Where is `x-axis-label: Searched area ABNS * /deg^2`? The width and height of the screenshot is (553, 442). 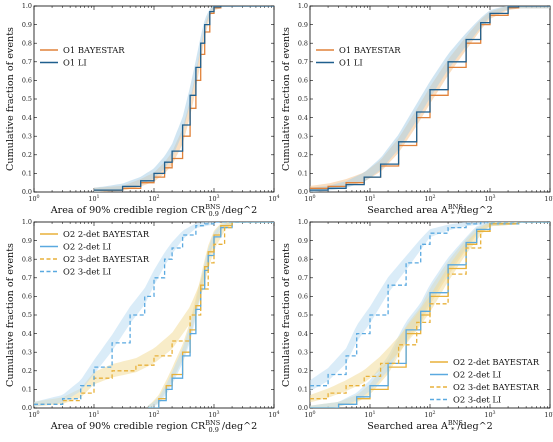
x-axis-label: Searched area ABNS * /deg^2 is located at coordinates (430, 426).